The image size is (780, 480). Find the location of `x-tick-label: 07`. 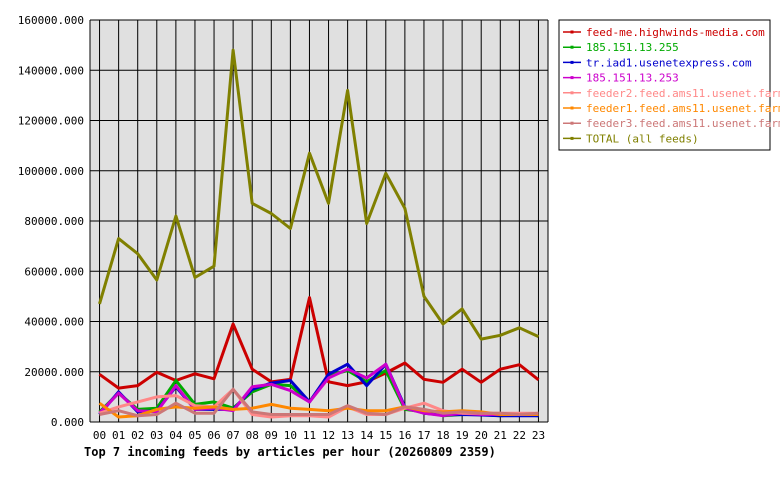

x-tick-label: 07 is located at coordinates (233, 435).